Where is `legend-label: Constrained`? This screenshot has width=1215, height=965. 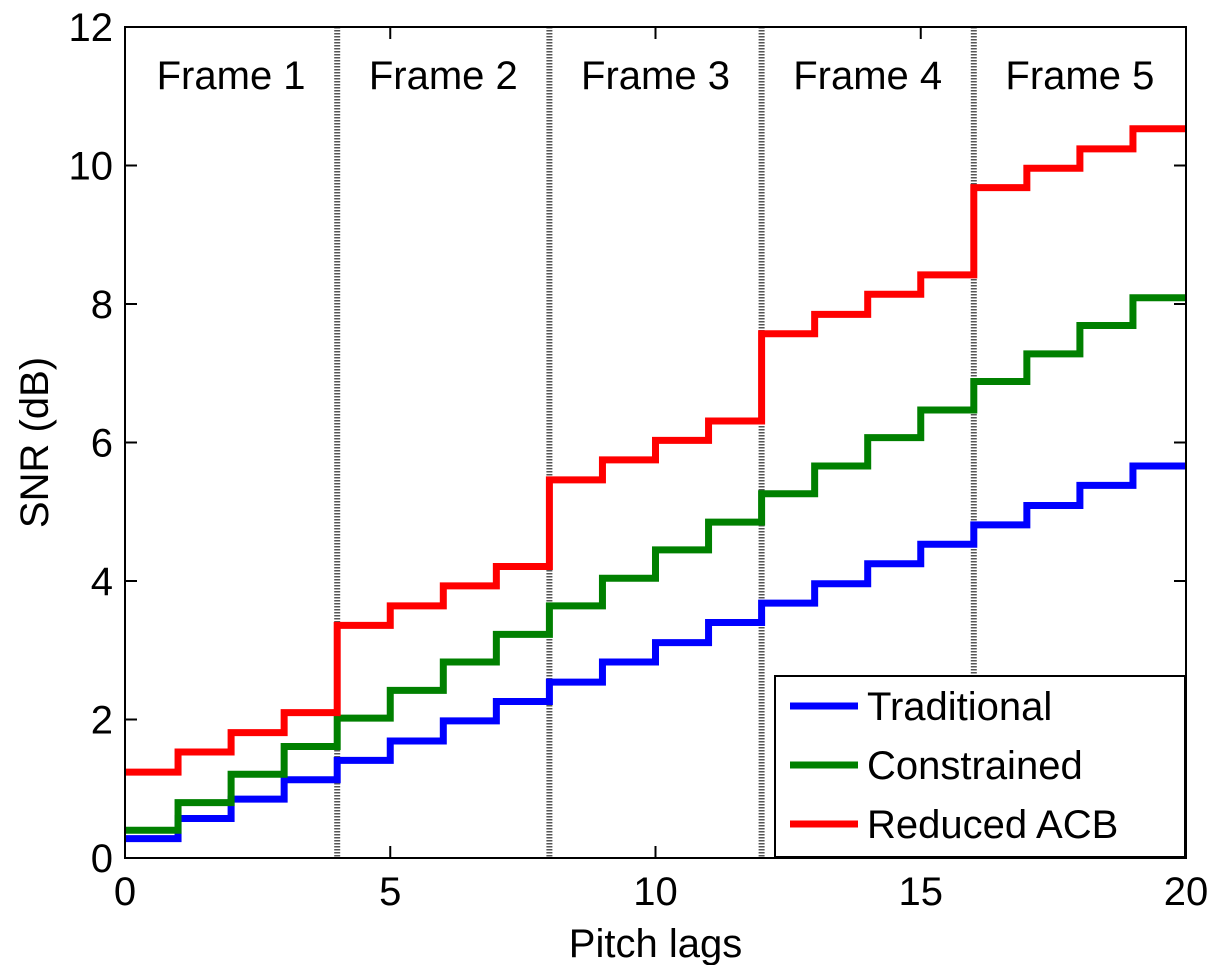 legend-label: Constrained is located at coordinates (975, 766).